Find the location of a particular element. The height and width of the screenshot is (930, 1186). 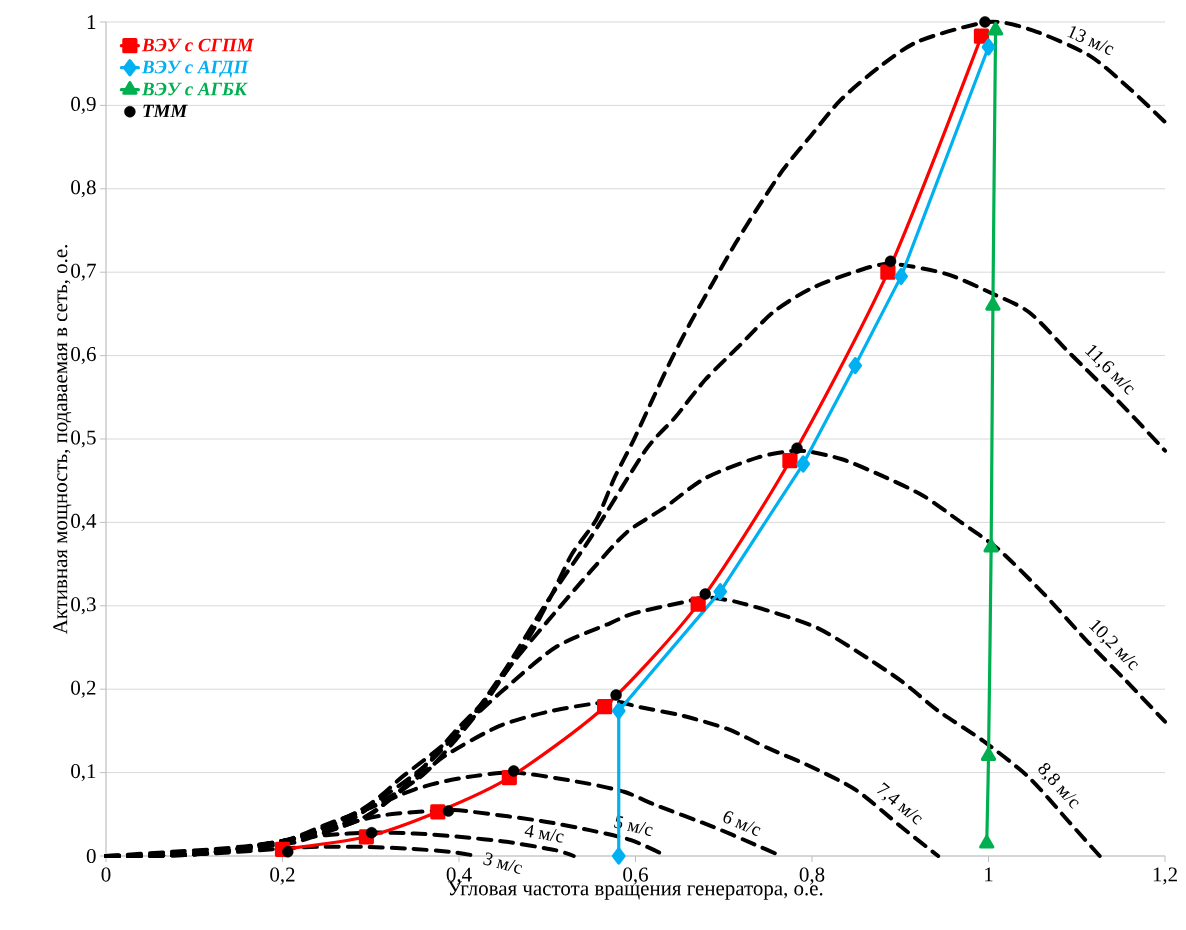

legend-label: ВЭУ с АГДП is located at coordinates (195, 69).